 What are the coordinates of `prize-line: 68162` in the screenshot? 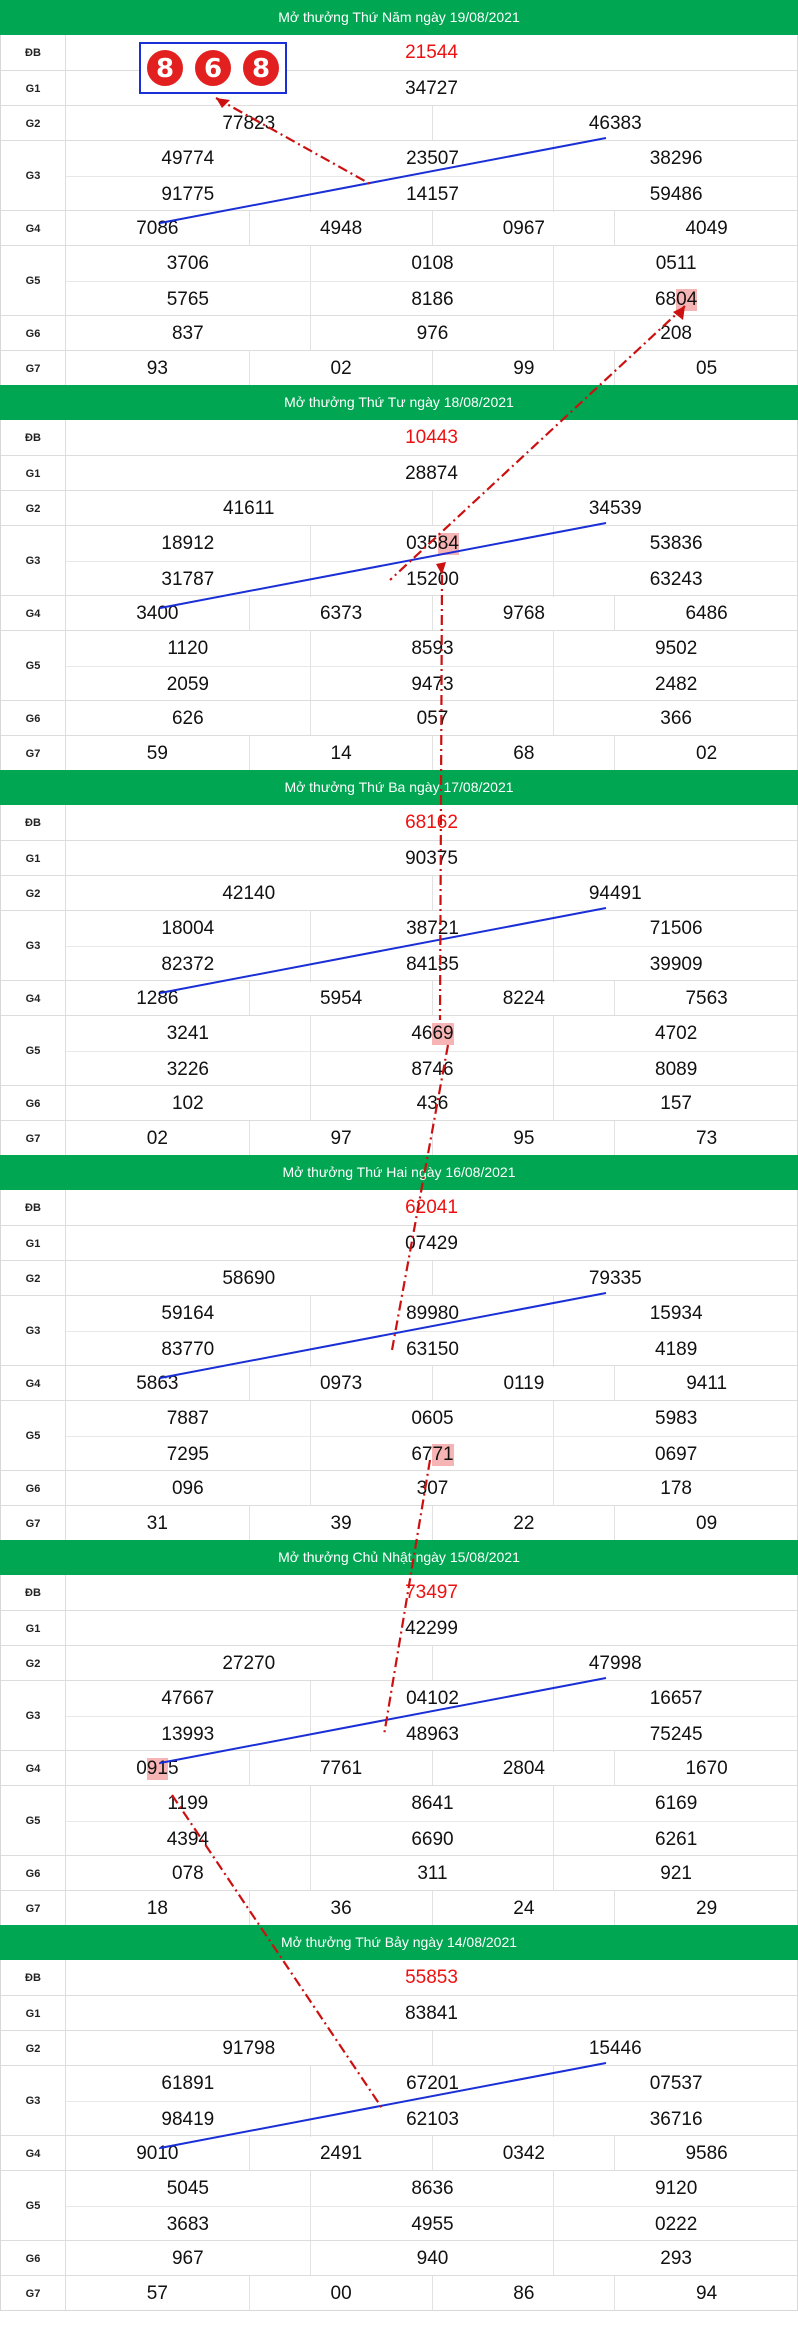 It's located at (431, 822).